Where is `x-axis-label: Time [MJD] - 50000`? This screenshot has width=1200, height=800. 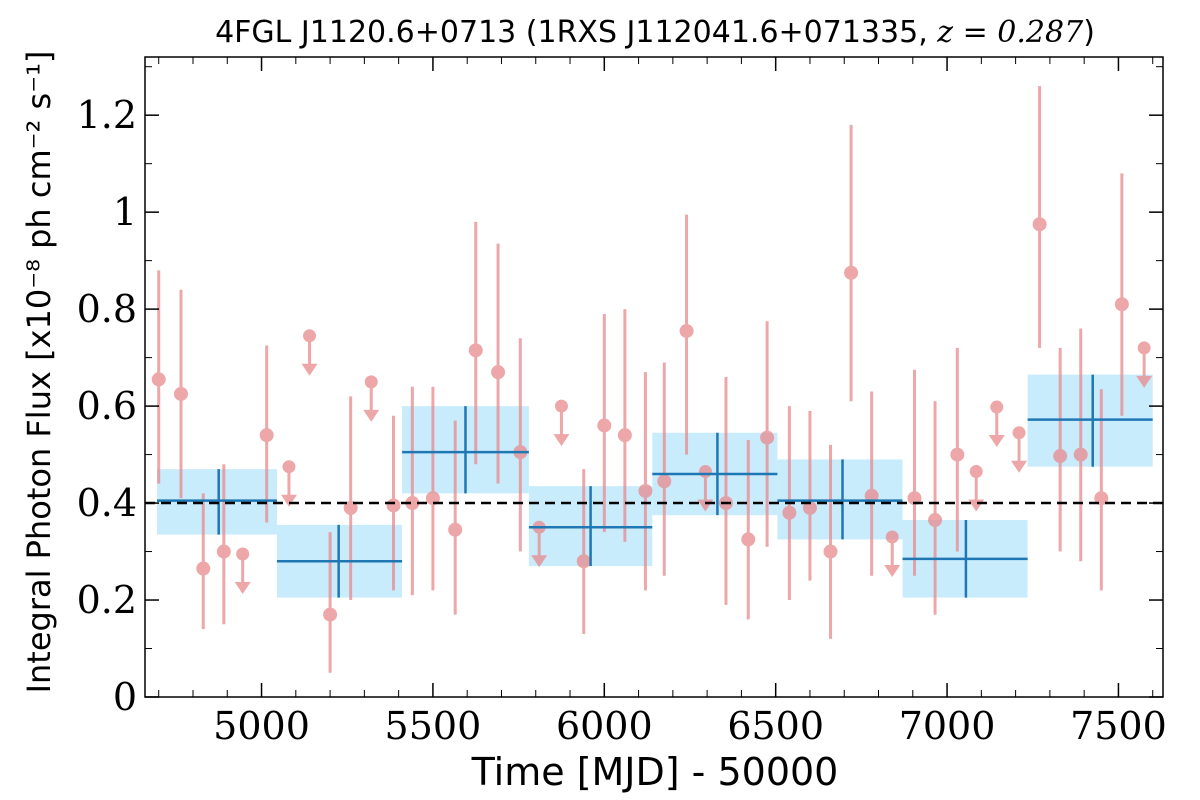
x-axis-label: Time [MJD] - 50000 is located at coordinates (655, 772).